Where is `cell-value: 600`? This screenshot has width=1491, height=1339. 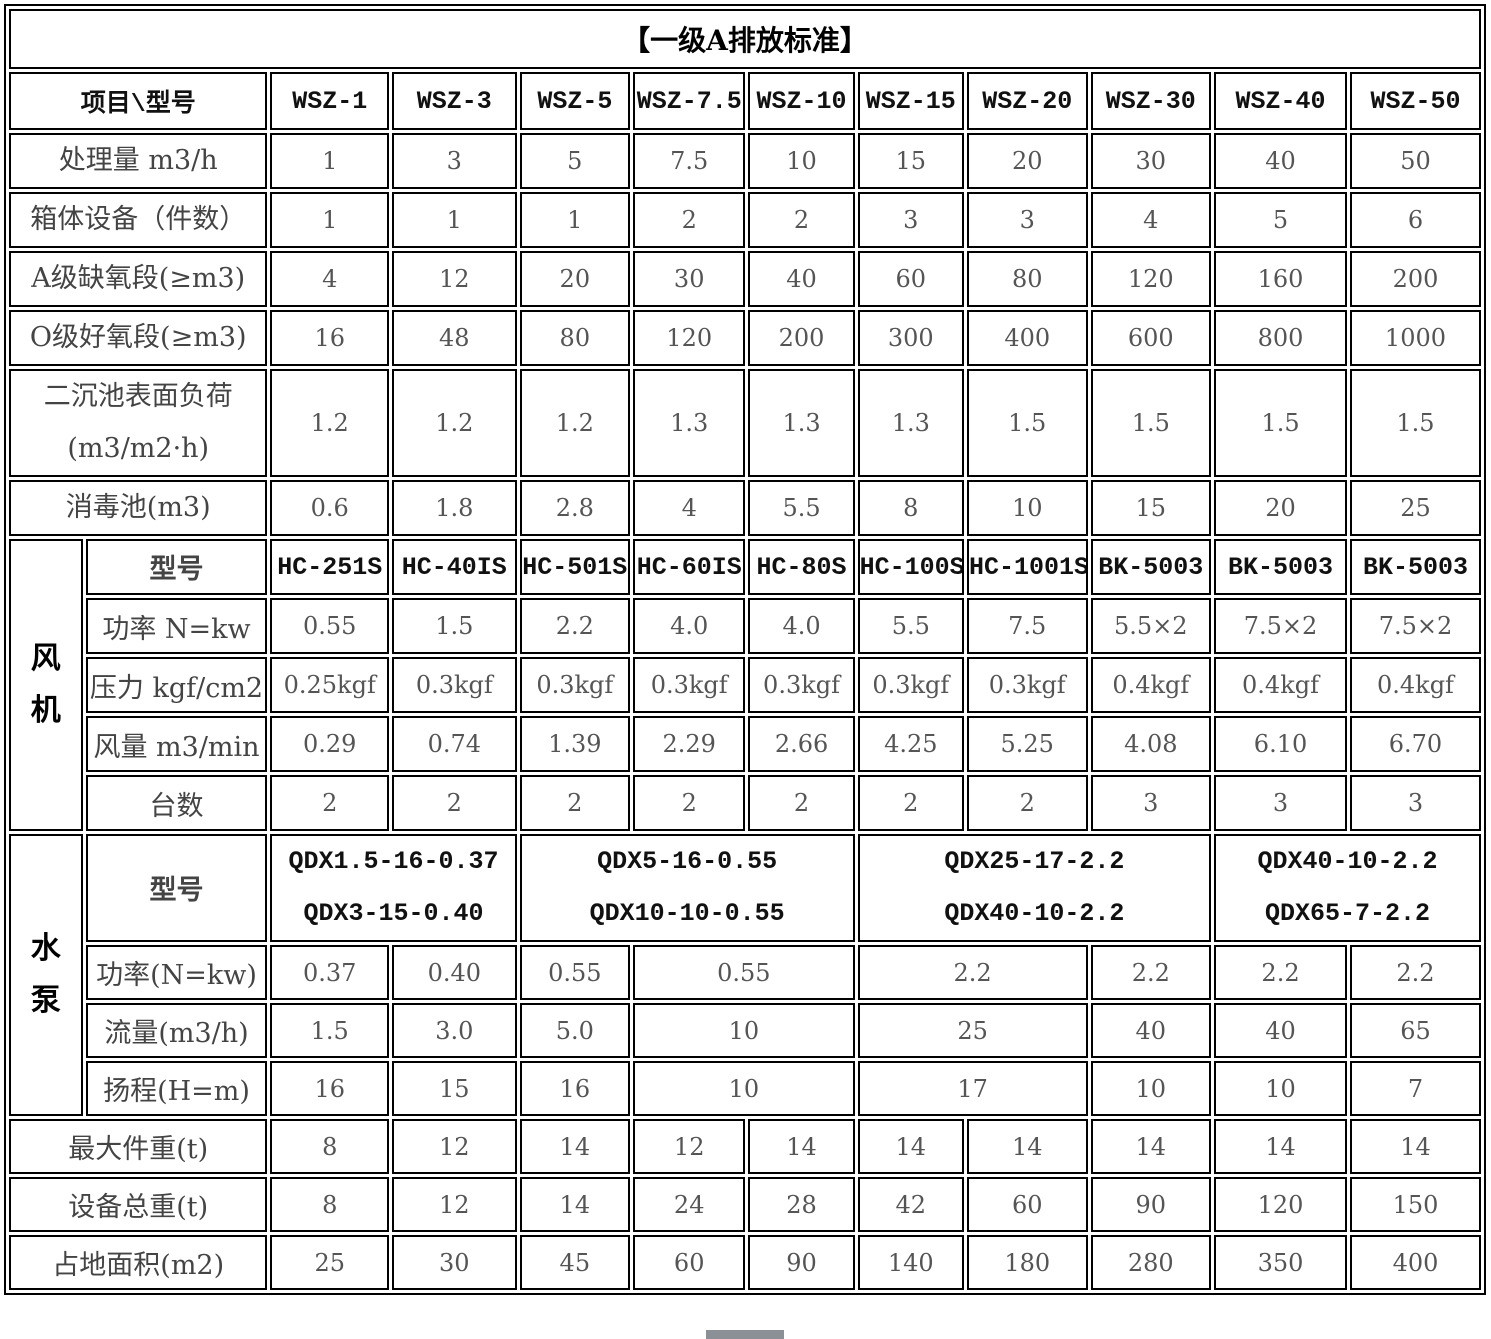 cell-value: 600 is located at coordinates (1151, 338).